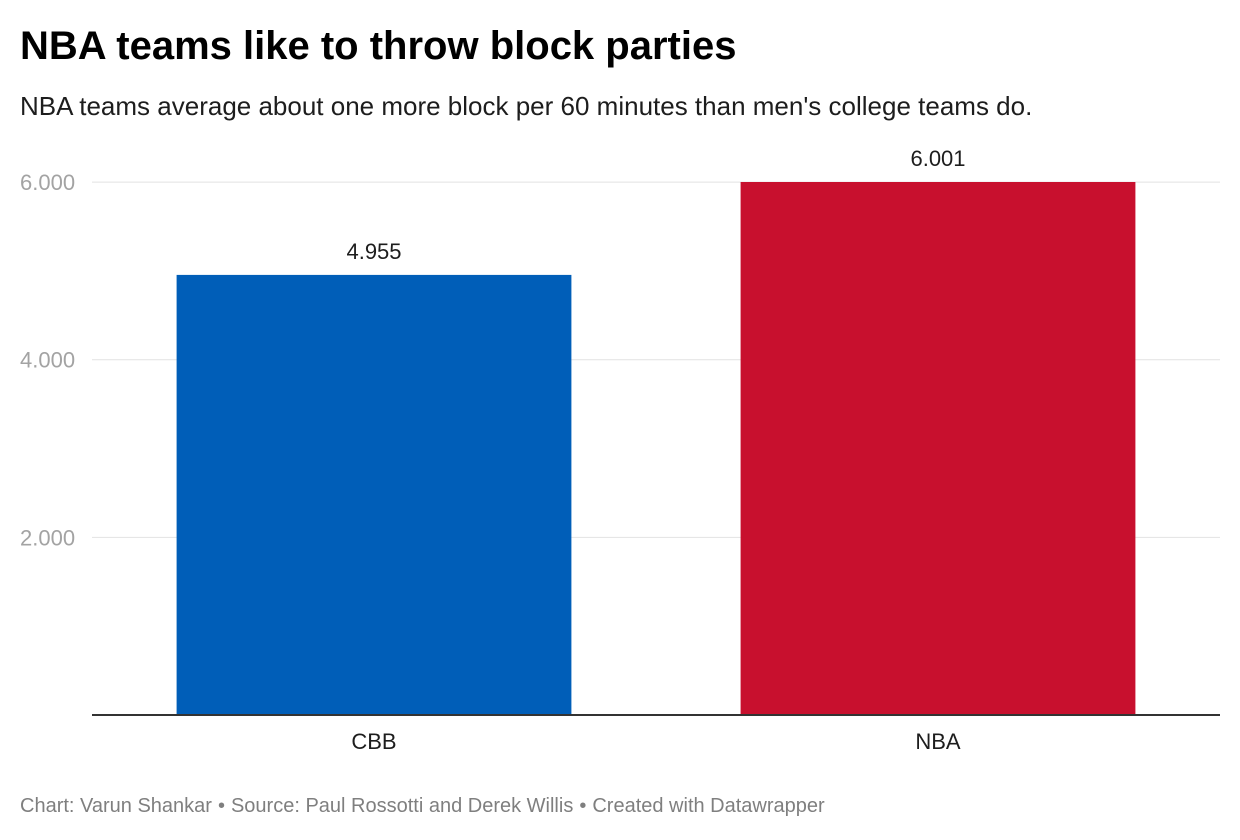 The image size is (1240, 840). What do you see at coordinates (402, 806) in the screenshot?
I see `source-credit: Source: Paul Rossotti and Derek Willis` at bounding box center [402, 806].